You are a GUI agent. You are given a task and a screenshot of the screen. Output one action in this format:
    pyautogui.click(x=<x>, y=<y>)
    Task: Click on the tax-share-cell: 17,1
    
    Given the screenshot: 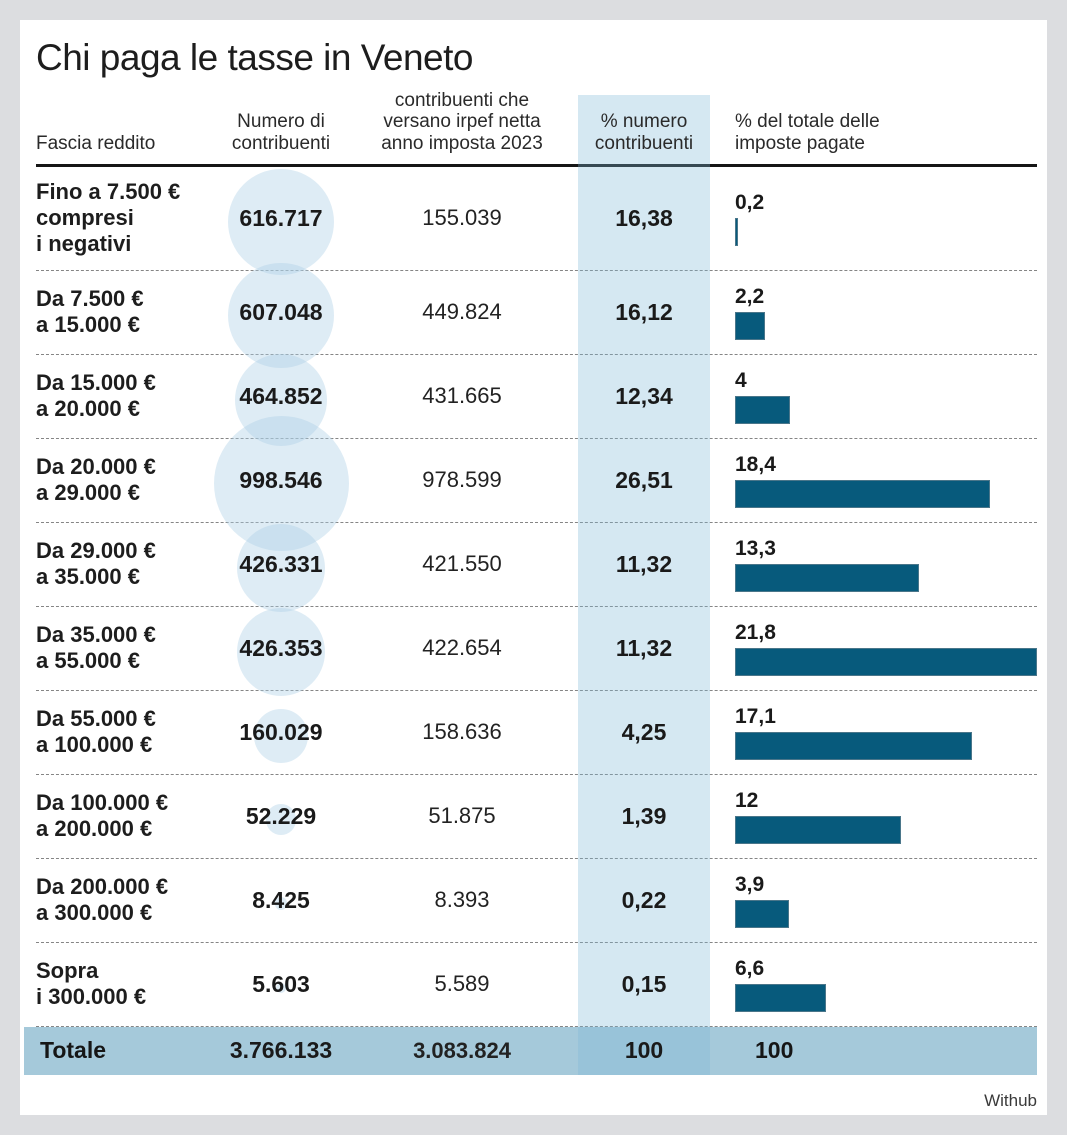 What is the action you would take?
    pyautogui.click(x=886, y=732)
    